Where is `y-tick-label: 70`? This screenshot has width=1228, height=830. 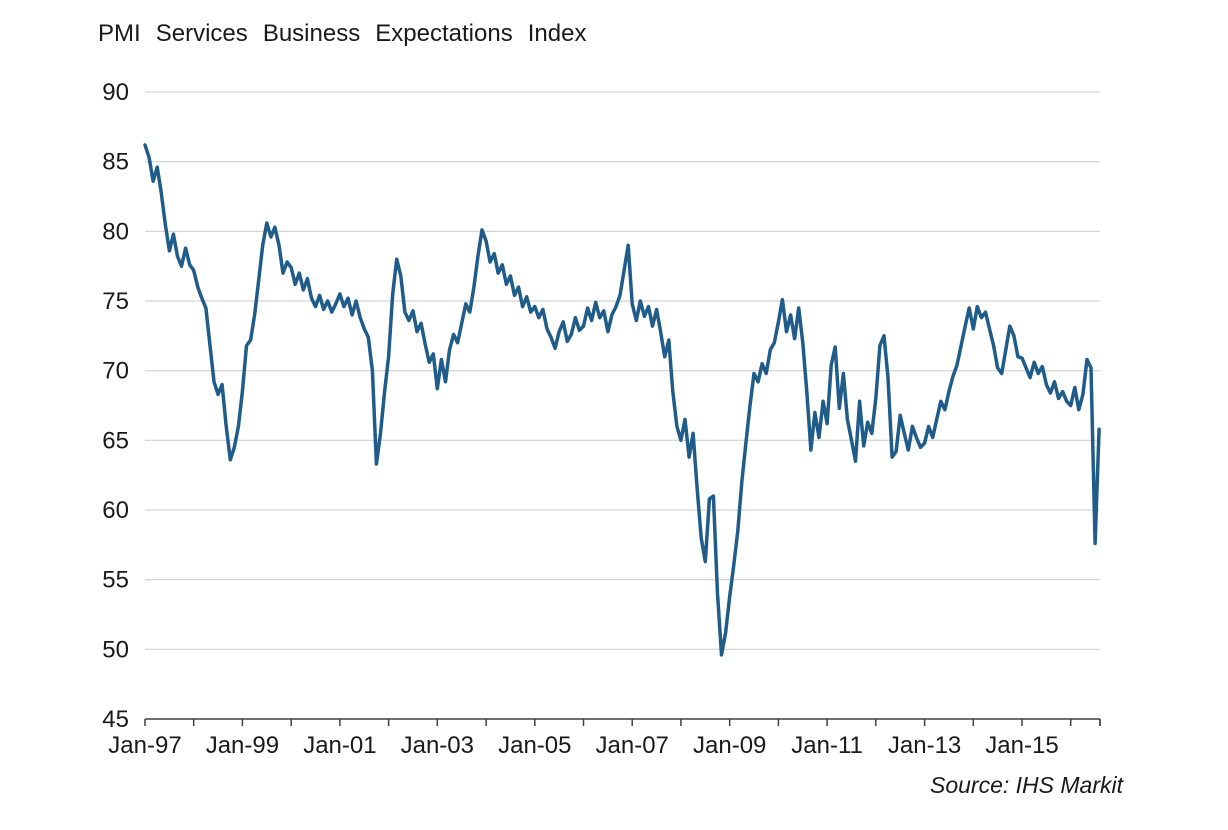
y-tick-label: 70 is located at coordinates (115, 371).